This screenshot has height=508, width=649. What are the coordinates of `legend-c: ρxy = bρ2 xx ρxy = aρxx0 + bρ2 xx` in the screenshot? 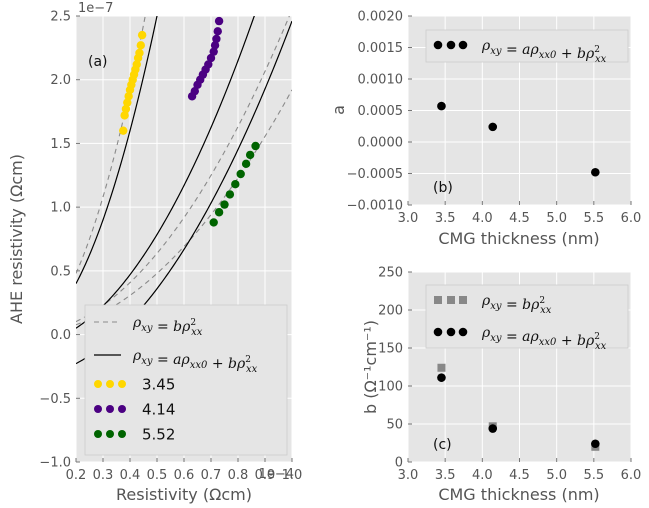 It's located at (527, 318).